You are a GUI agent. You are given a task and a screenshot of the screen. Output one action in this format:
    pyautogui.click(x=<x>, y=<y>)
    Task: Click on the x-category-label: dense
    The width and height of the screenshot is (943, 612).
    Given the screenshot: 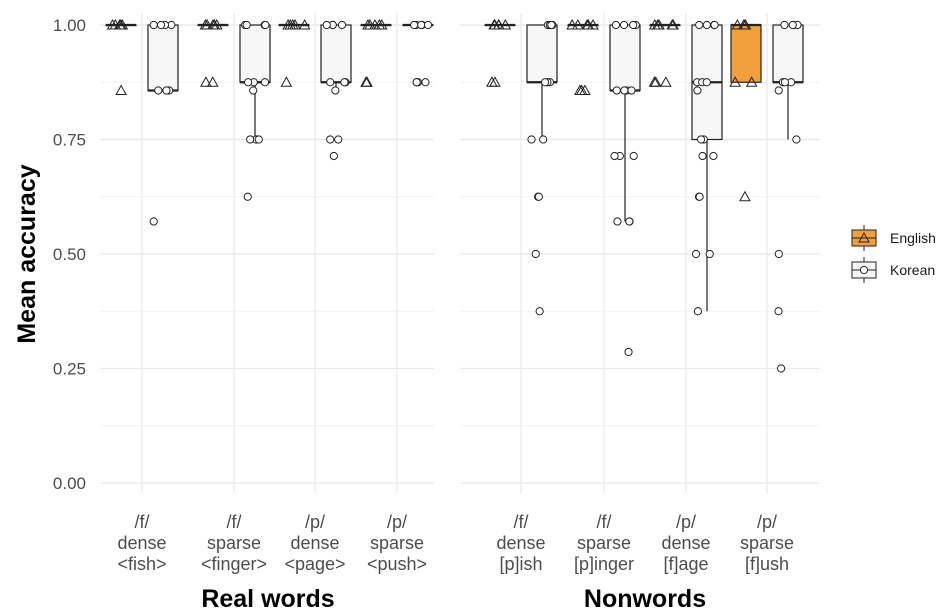 What is the action you would take?
    pyautogui.click(x=141, y=543)
    